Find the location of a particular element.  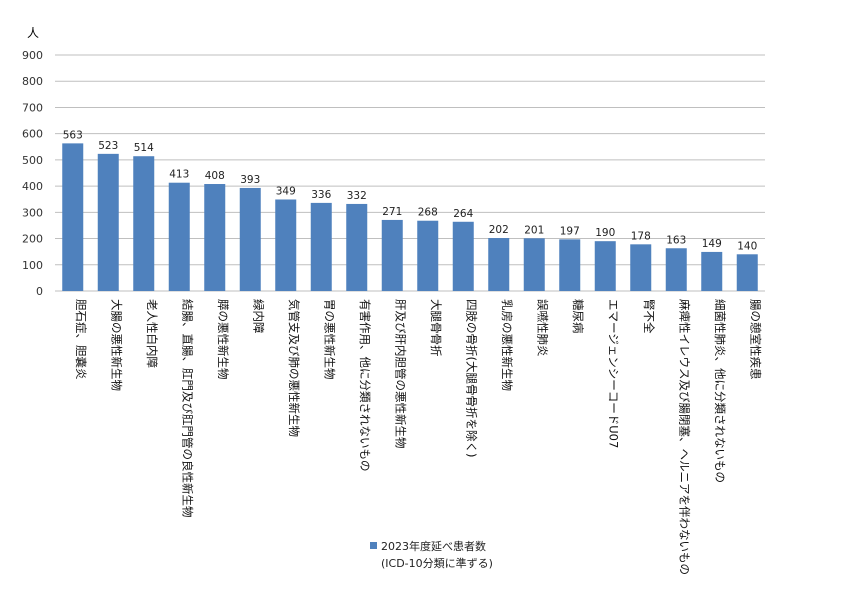

x-tick-label: 腎不全 is located at coordinates (649, 316).